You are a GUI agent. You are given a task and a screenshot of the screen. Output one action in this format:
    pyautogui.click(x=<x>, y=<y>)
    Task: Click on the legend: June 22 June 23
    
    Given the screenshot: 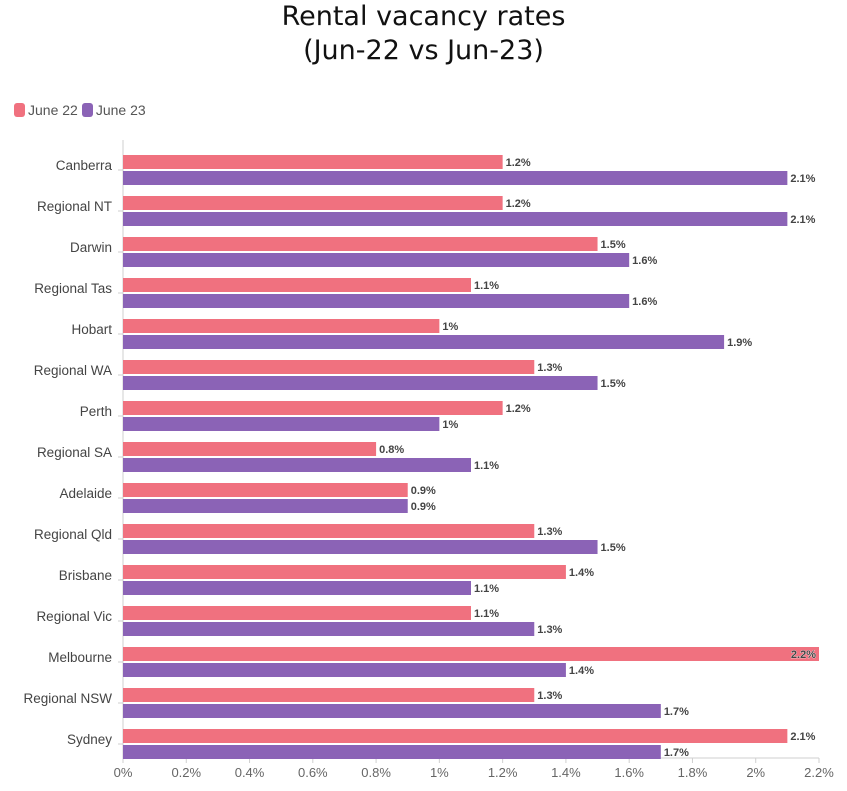 What is the action you would take?
    pyautogui.click(x=82, y=110)
    